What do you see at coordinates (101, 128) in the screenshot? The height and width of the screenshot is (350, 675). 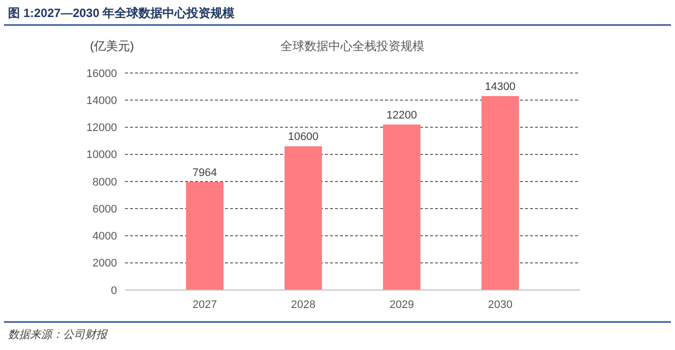 I see `y-tick-label: 12000` at bounding box center [101, 128].